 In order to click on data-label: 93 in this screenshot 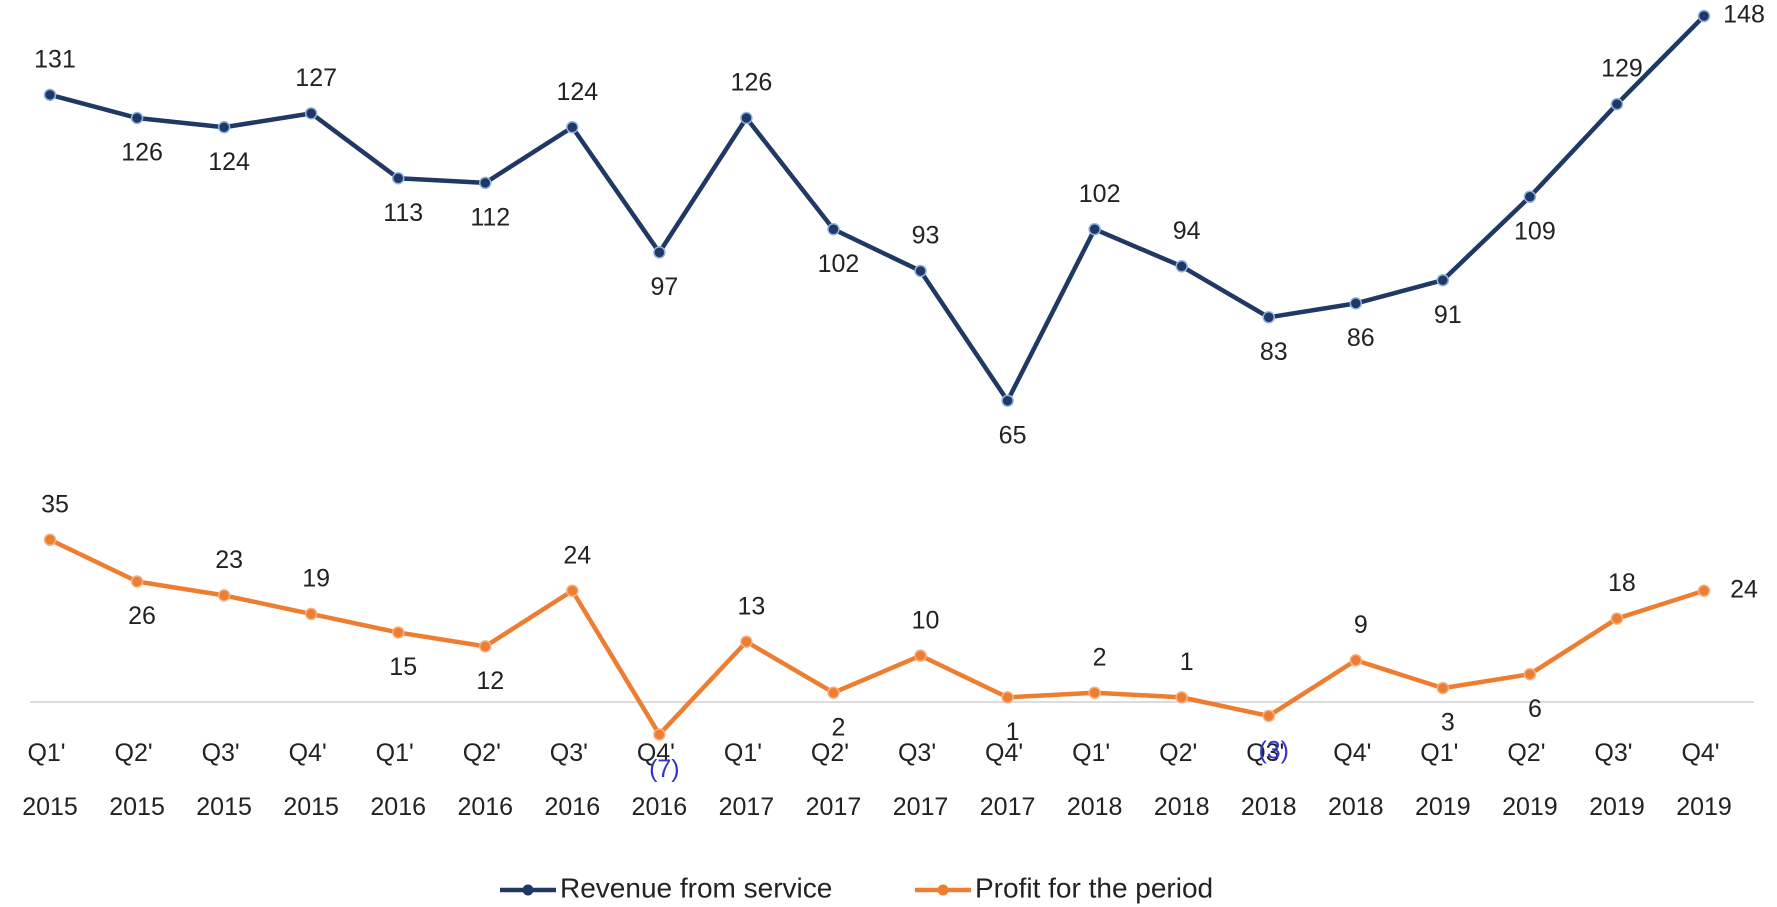, I will do `click(926, 236)`.